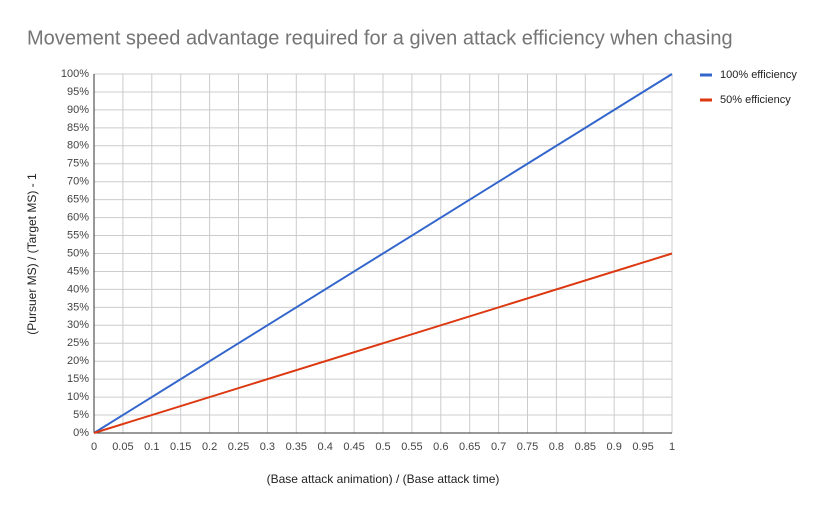  I want to click on y-tick-label: 95%, so click(78, 92).